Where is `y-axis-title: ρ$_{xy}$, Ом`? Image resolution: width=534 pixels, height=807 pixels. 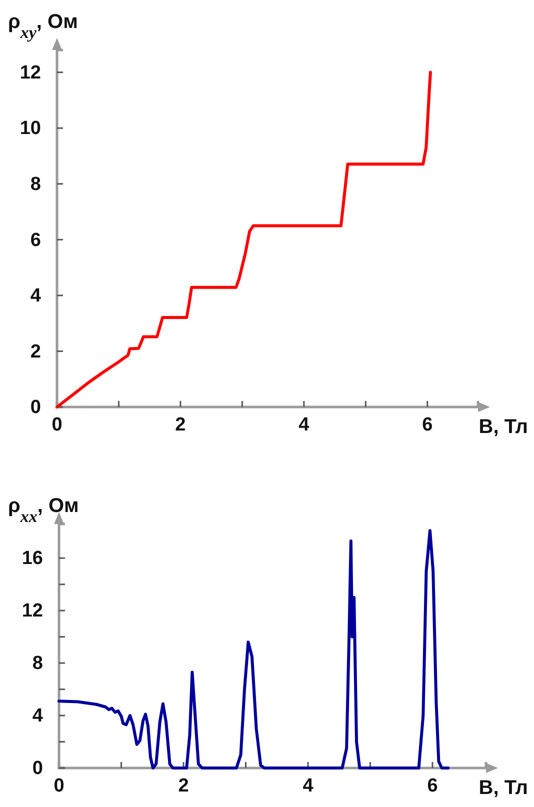 y-axis-title: ρ$_{xy}$, Ом is located at coordinates (43, 26).